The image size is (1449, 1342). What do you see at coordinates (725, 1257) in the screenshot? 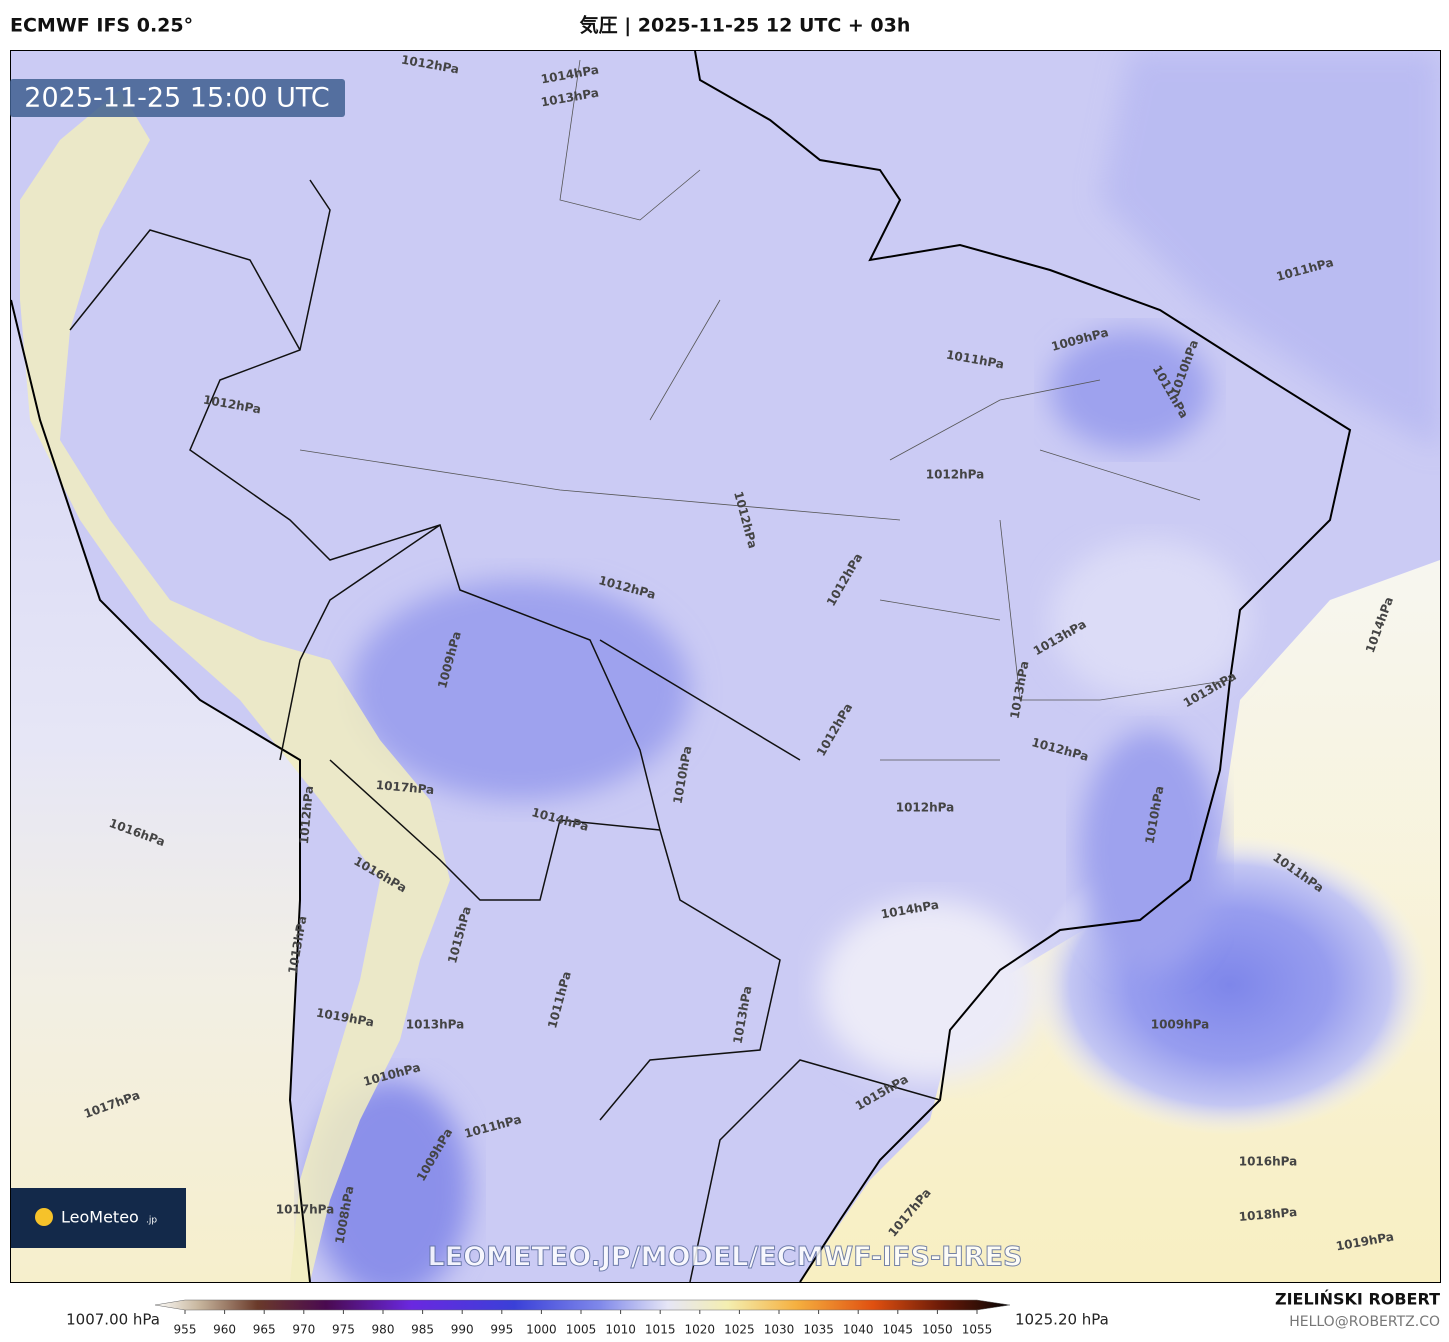
I see `watermark: LEOMETEO.JP/MODEL/ECMWF-IFS-HRES` at bounding box center [725, 1257].